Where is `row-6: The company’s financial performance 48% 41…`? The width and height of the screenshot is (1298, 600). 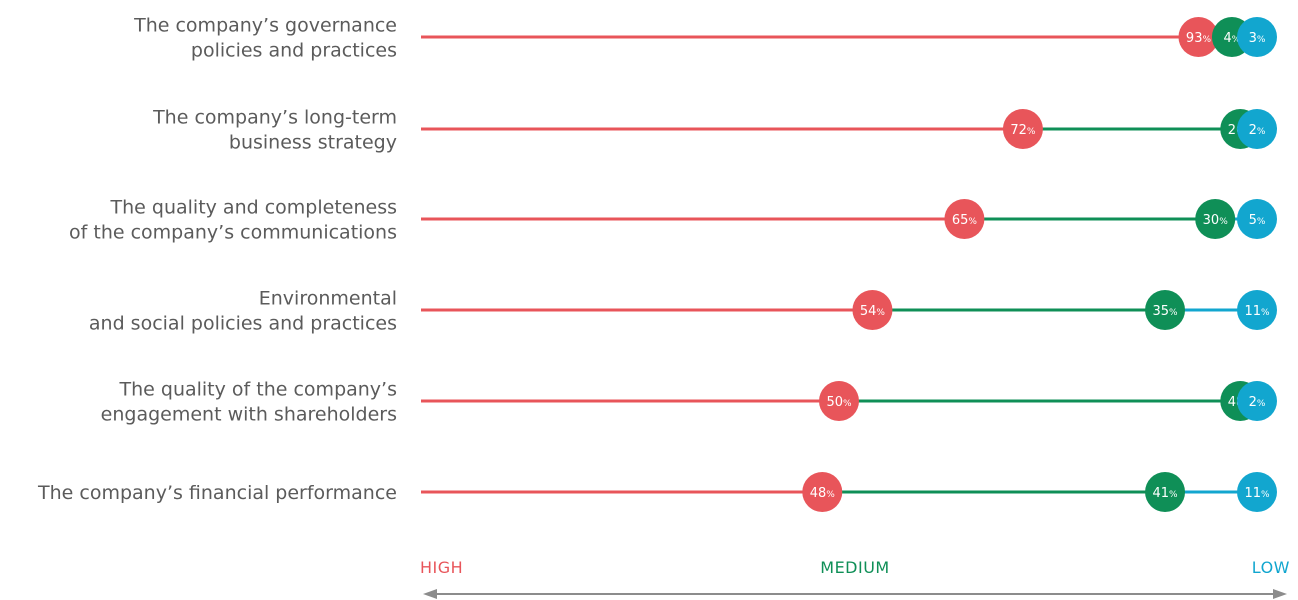
row-6: The company’s financial performance 48% 41… is located at coordinates (657, 492).